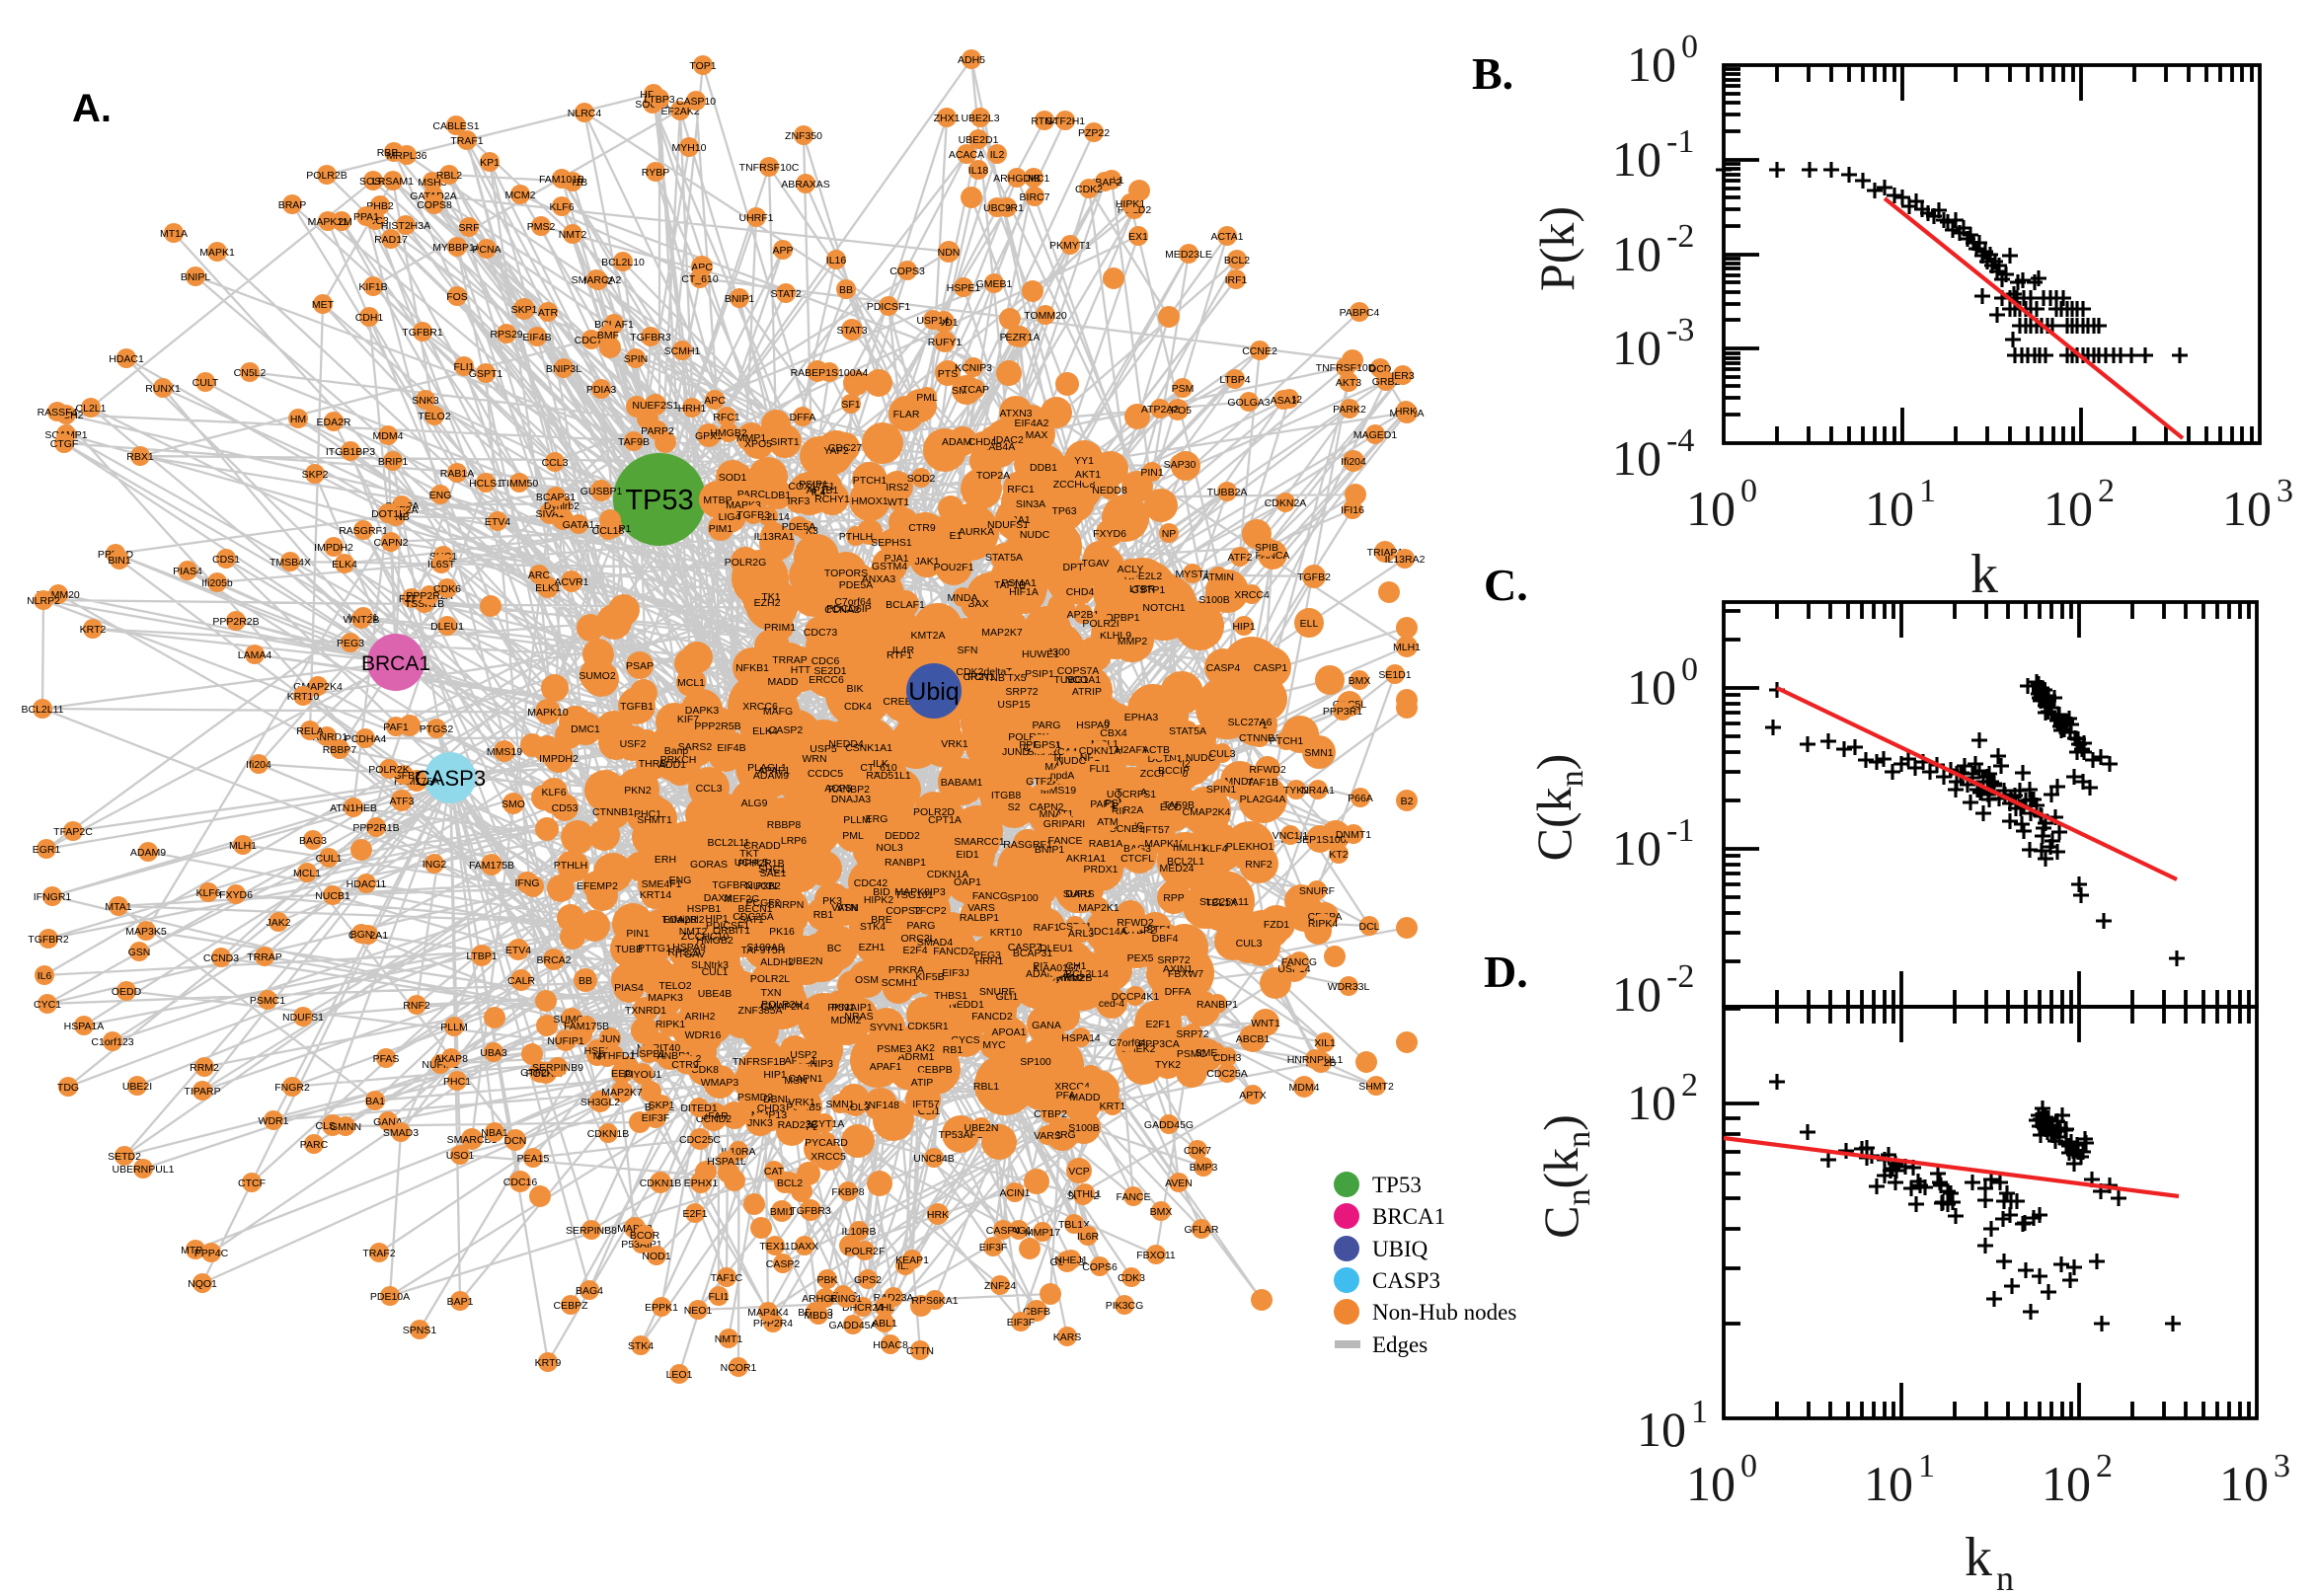 The width and height of the screenshot is (2316, 1596). What do you see at coordinates (1349, 410) in the screenshot?
I see `svg-text: PARK2` at bounding box center [1349, 410].